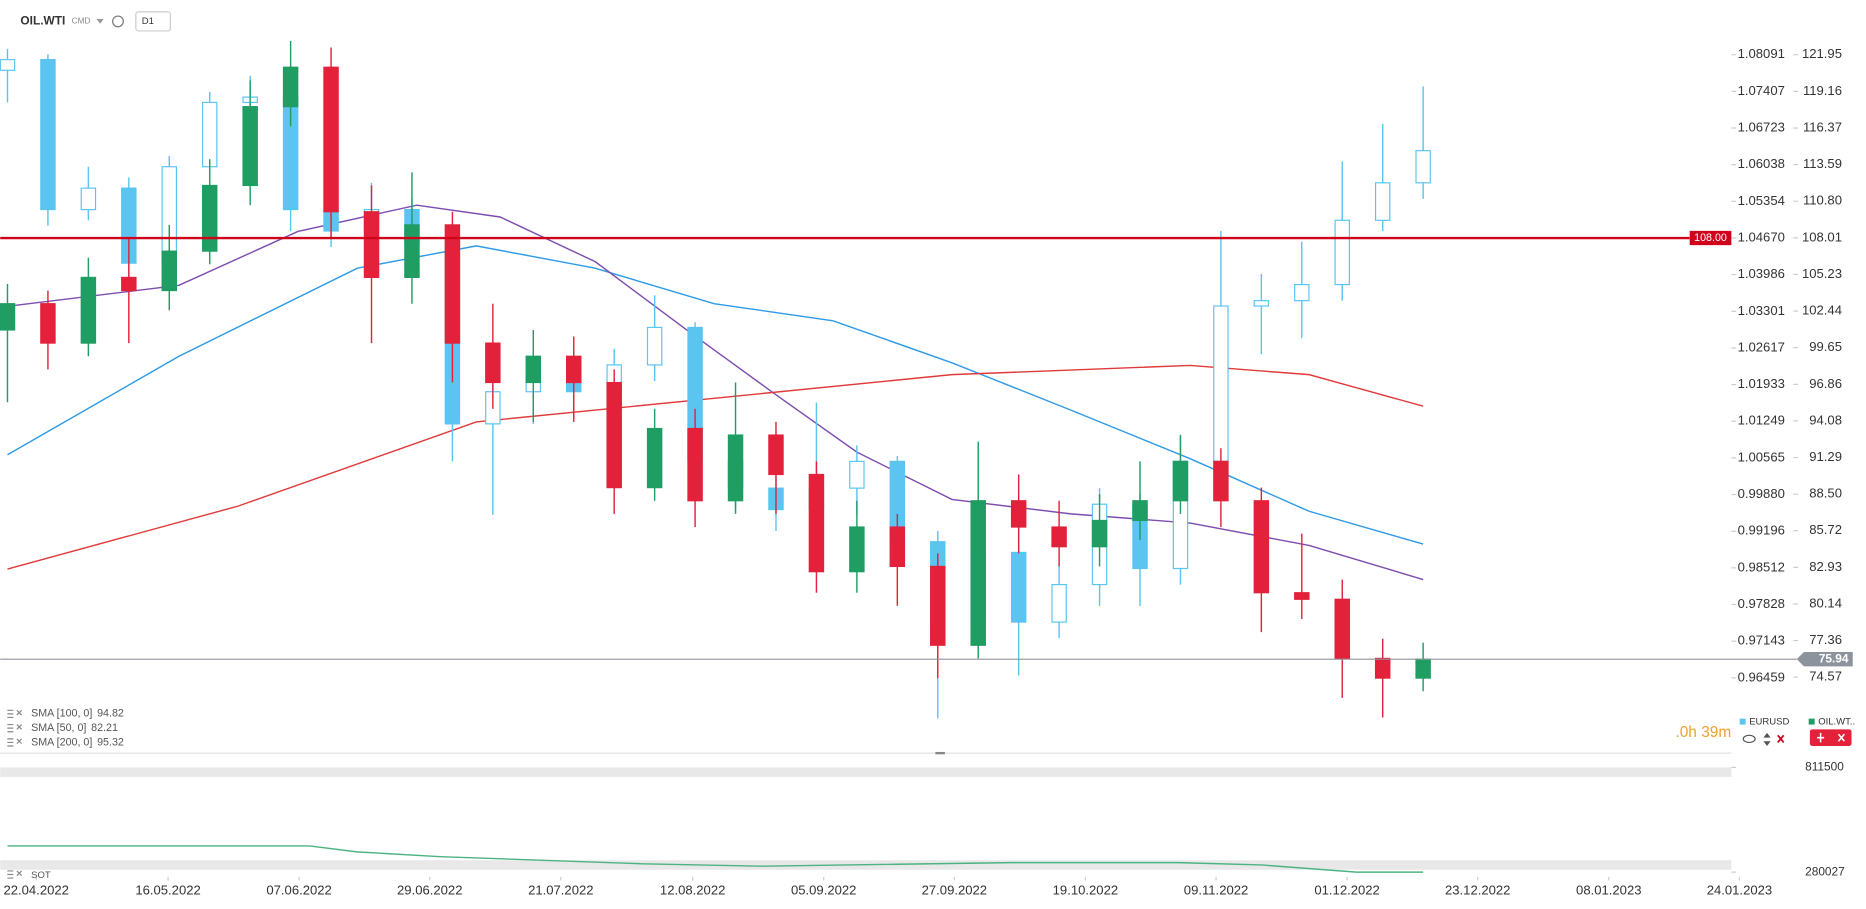 The image size is (1866, 909). I want to click on y2-tick-label: 74.57, so click(1825, 676).